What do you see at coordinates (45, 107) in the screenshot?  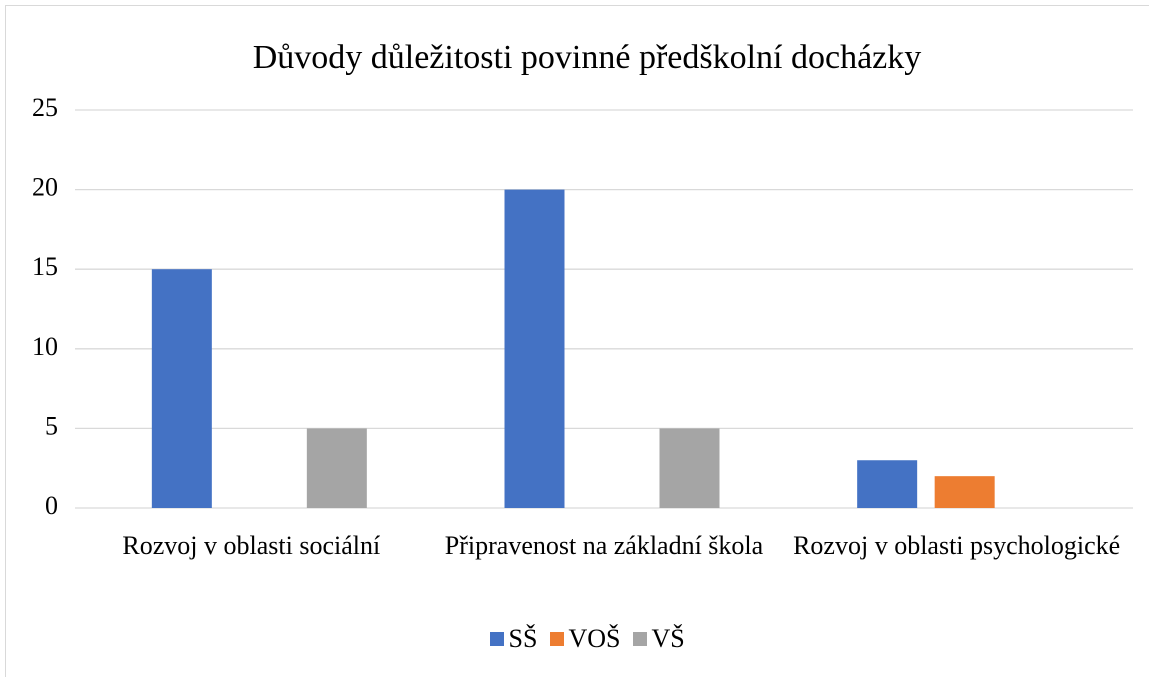 I see `y-tick-label: 25` at bounding box center [45, 107].